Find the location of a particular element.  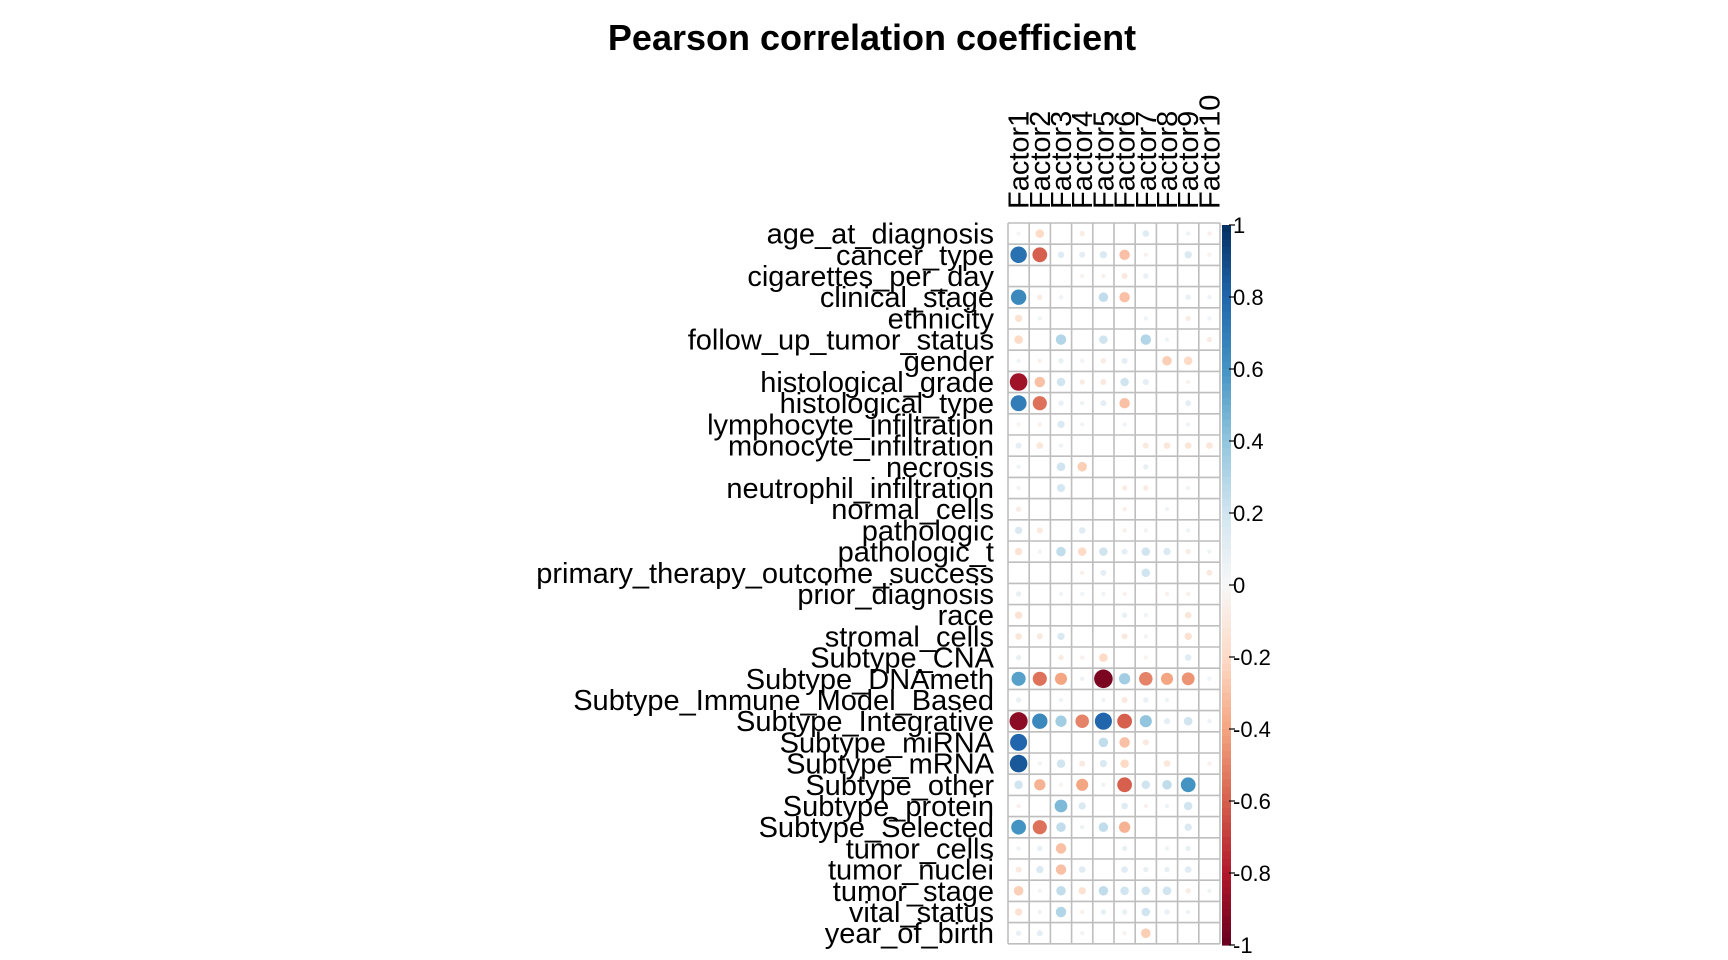

colorbar-tick-label: 0.2 is located at coordinates (1248, 513).